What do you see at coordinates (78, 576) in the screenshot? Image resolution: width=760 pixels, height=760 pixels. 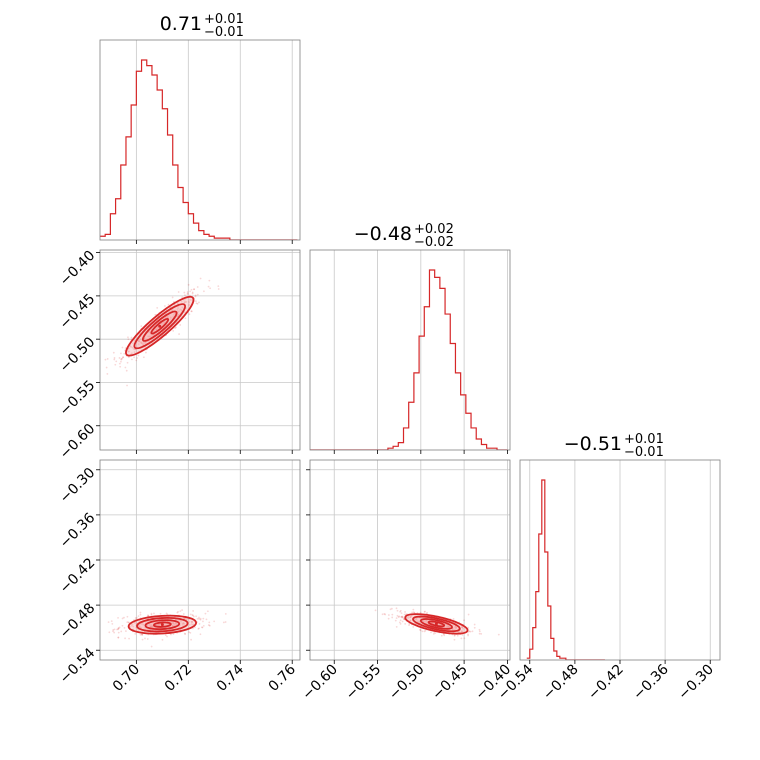 I see `y-tick-label: −0.42` at bounding box center [78, 576].